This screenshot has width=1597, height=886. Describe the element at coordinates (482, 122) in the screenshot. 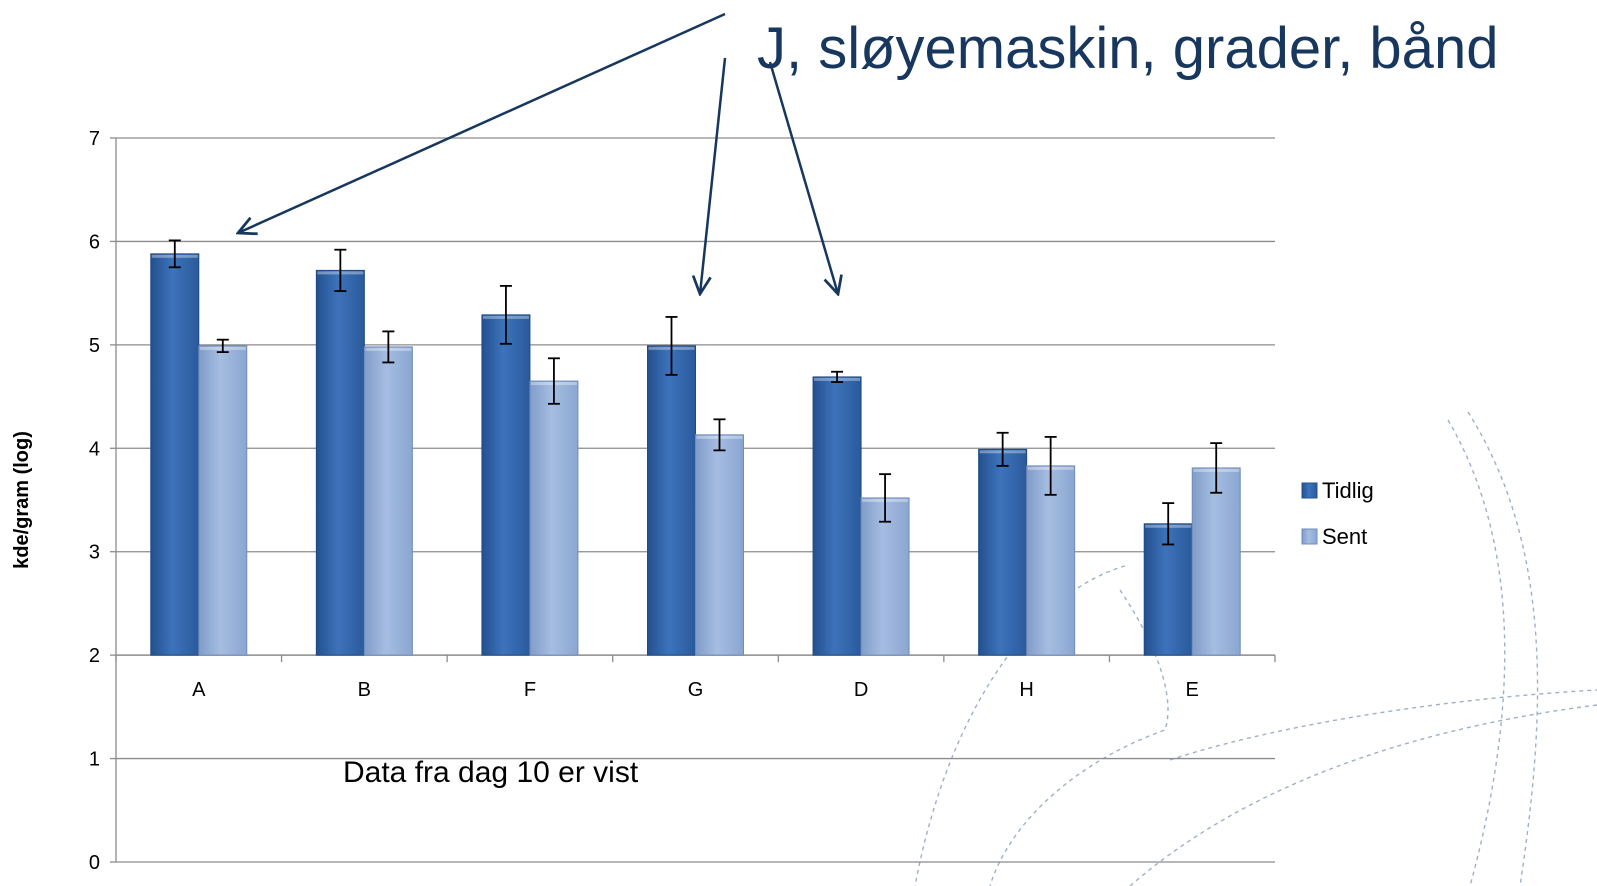

I see `arrow-to-a` at that location.